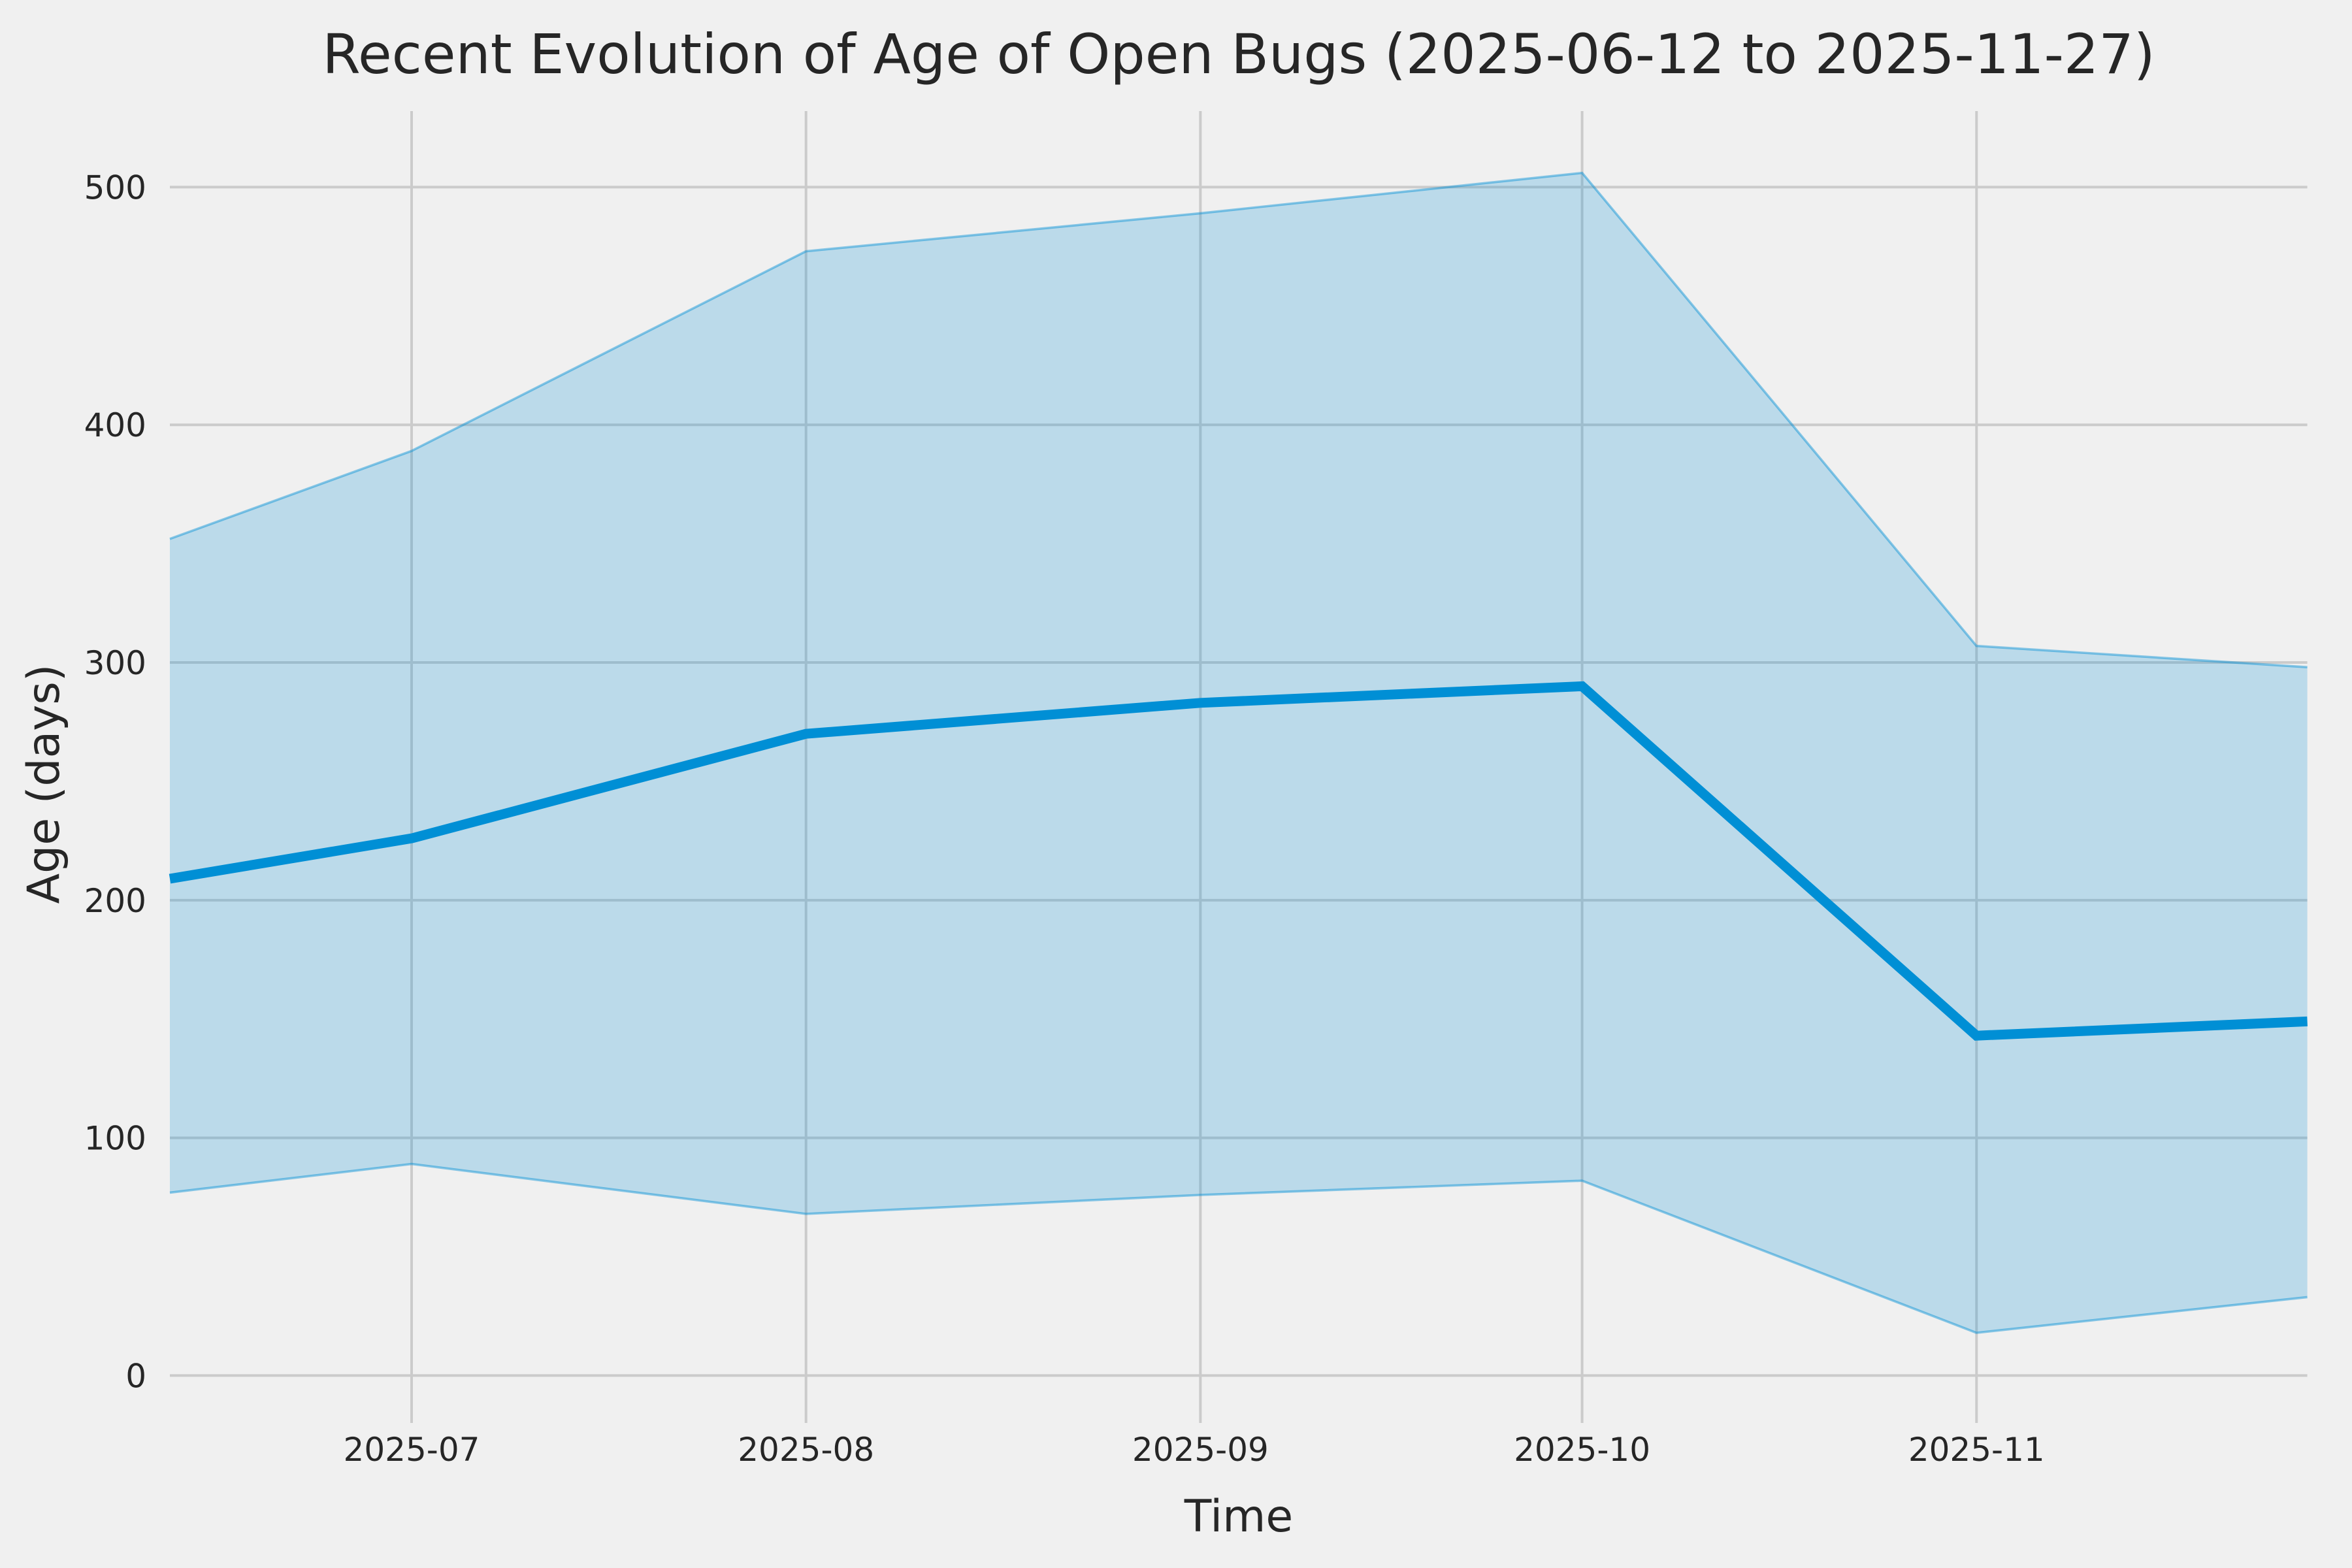 Image resolution: width=2352 pixels, height=1568 pixels. Describe the element at coordinates (1976, 1450) in the screenshot. I see `x-tick-label: 2025-11` at that location.